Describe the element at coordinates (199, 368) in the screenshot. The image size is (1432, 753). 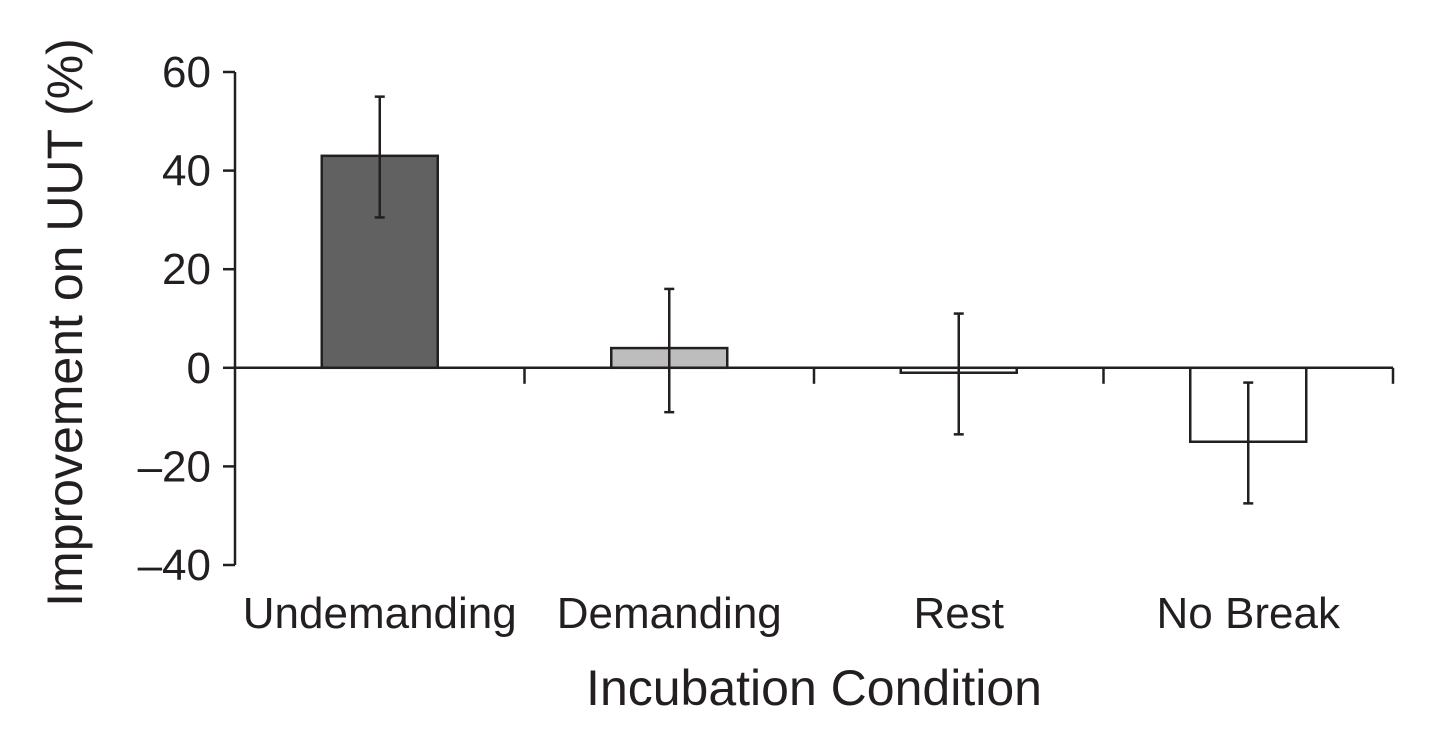
I see `y-tick-label: 0` at that location.